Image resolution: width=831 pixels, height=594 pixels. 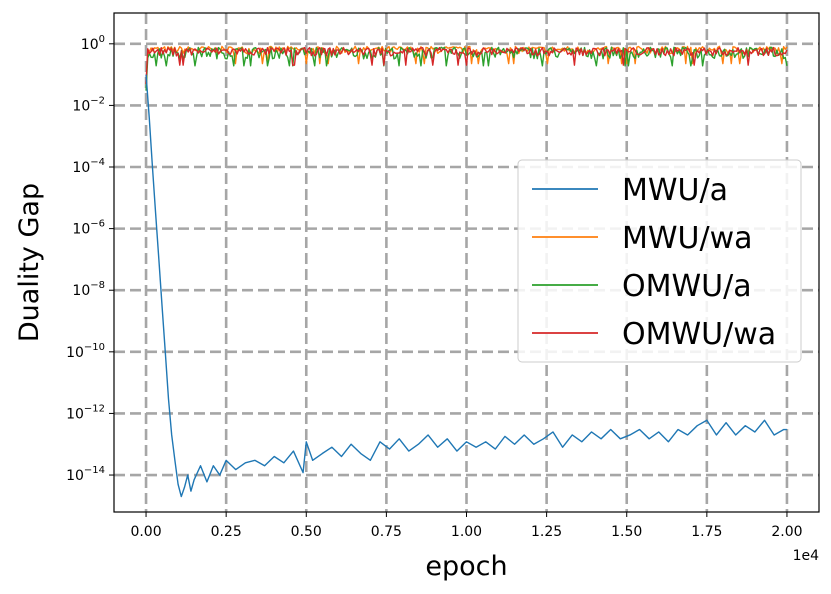 What do you see at coordinates (466, 65) in the screenshot?
I see `series-line-omwu-wa` at bounding box center [466, 65].